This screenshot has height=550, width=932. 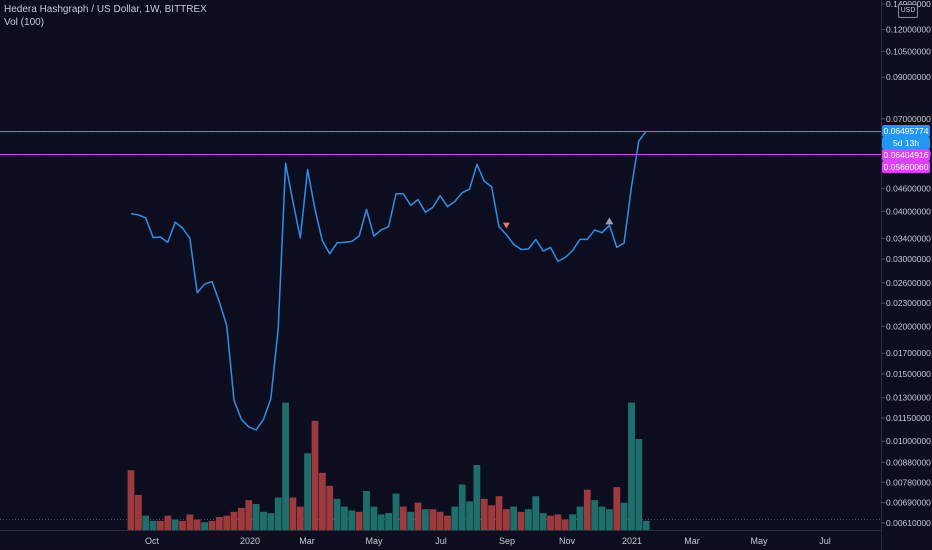 What do you see at coordinates (908, 238) in the screenshot?
I see `price-tick-label: 0.03400000` at bounding box center [908, 238].